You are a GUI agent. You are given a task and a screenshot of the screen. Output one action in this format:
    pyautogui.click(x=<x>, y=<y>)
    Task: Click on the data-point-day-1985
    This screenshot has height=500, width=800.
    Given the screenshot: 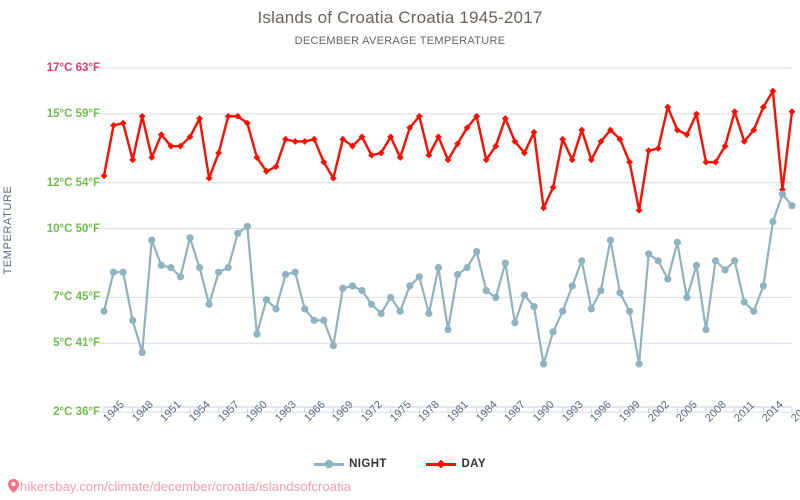 What is the action you would take?
    pyautogui.click(x=486, y=160)
    